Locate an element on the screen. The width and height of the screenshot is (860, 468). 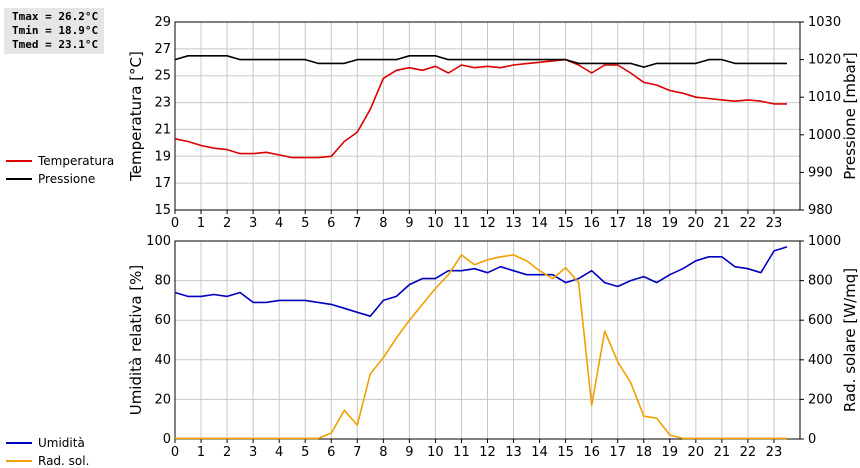
y-right-tick-label: 1030 is located at coordinates (824, 22).